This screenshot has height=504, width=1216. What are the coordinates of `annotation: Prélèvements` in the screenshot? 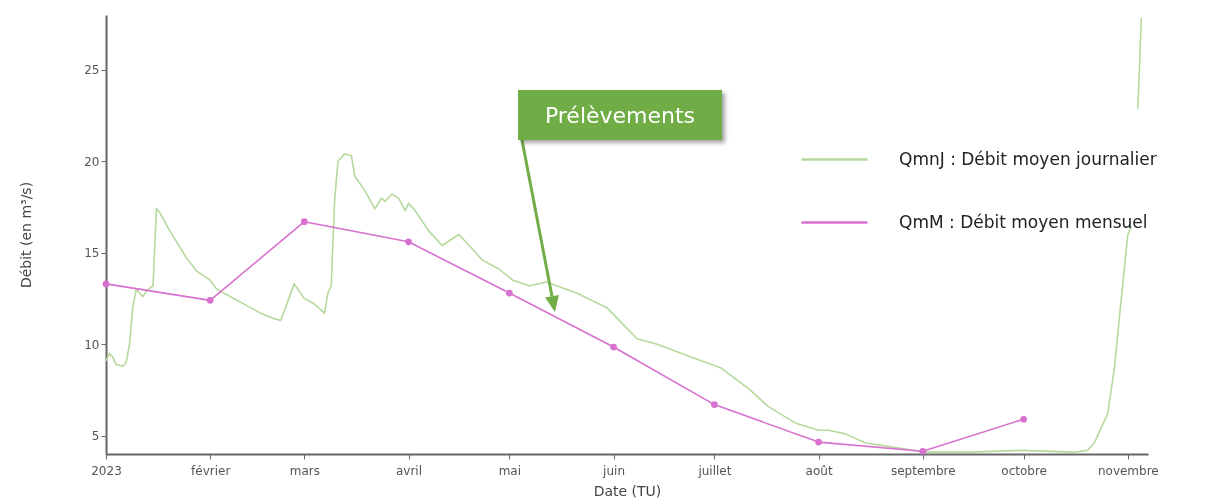 It's located at (620, 115).